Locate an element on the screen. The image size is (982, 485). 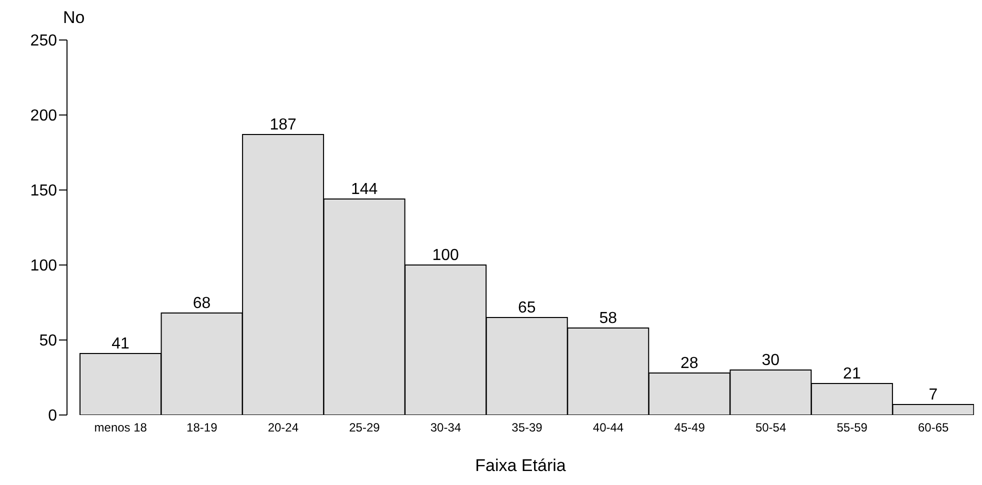
y-tick-label: 100 is located at coordinates (44, 266).